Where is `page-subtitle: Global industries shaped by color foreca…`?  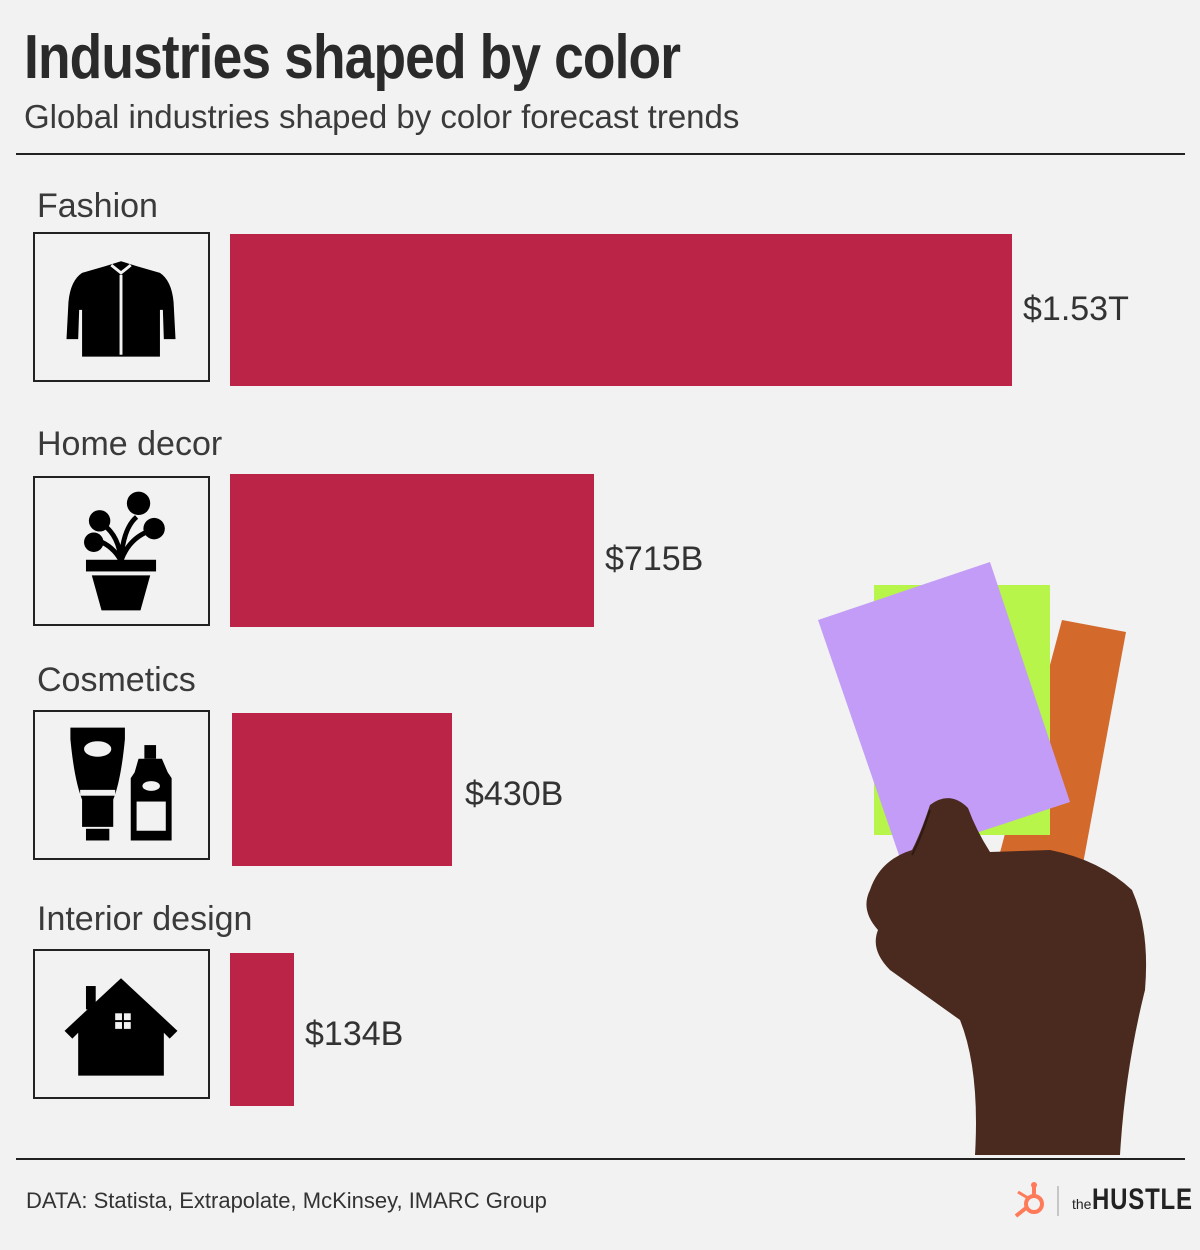
page-subtitle: Global industries shaped by color foreca… is located at coordinates (382, 116).